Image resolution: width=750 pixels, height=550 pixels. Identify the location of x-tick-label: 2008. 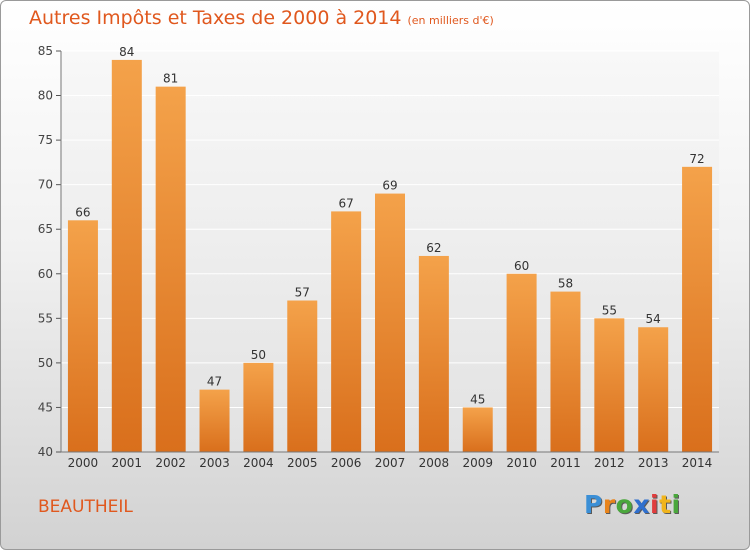
(434, 463).